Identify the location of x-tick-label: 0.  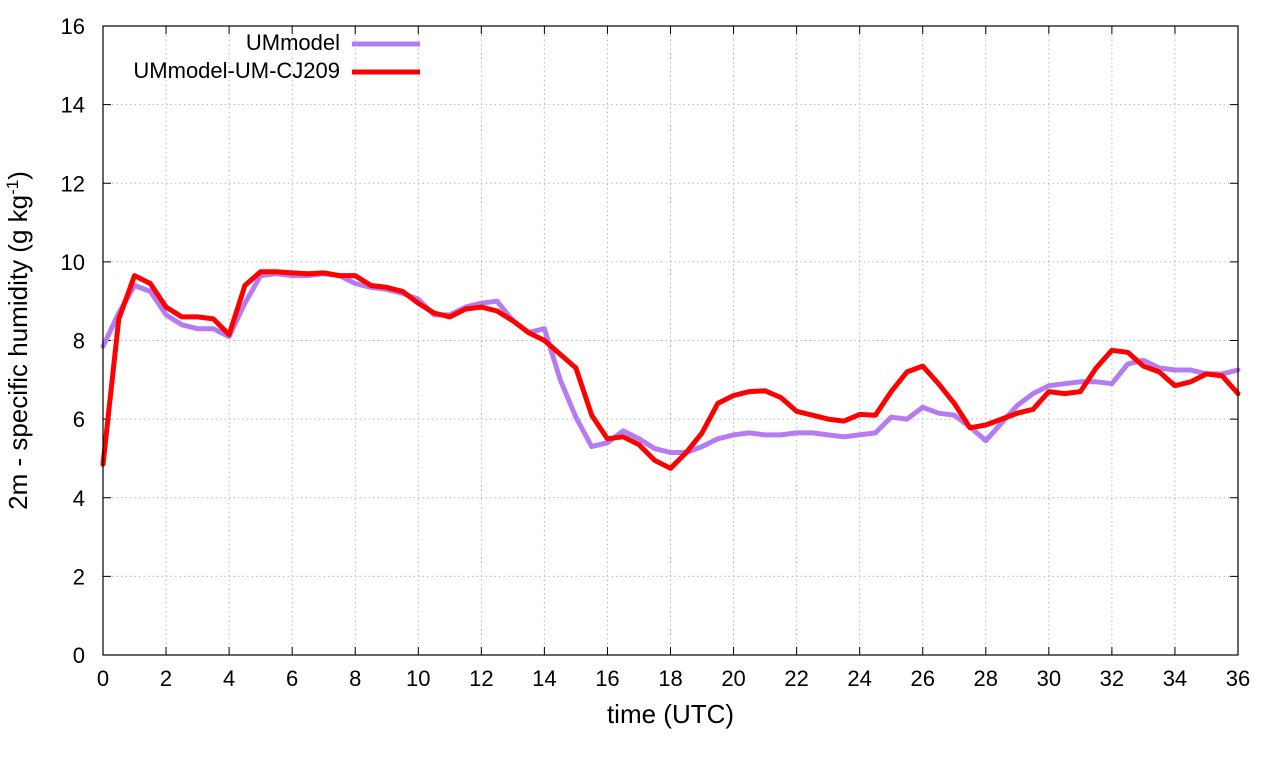
(103, 678).